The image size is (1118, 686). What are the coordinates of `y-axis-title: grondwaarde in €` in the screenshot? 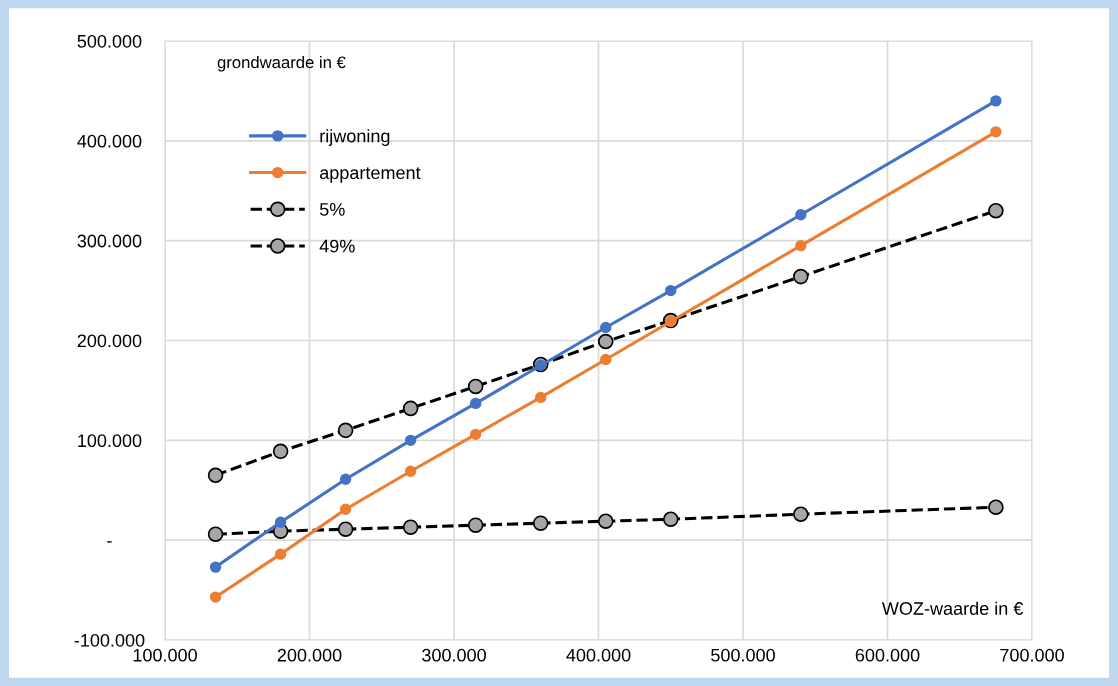 It's located at (281, 63).